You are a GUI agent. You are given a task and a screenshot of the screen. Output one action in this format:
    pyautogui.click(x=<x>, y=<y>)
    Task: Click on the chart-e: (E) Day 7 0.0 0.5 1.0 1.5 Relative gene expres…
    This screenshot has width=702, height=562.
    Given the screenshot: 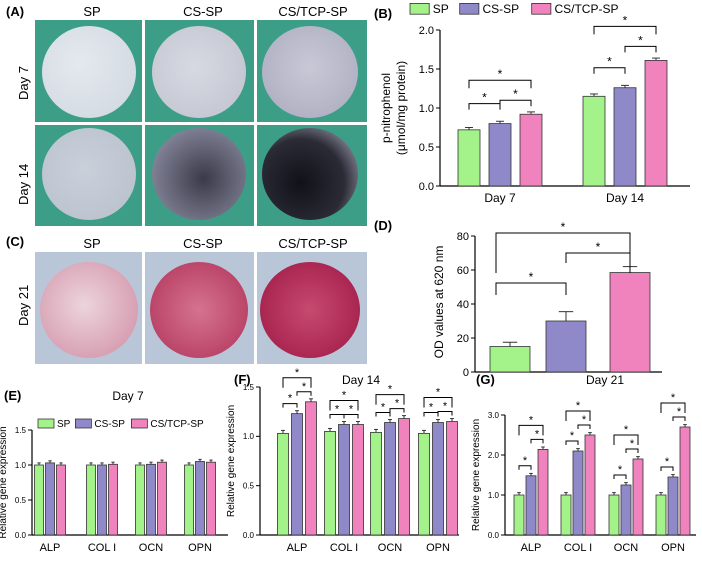 What is the action you would take?
    pyautogui.click(x=114, y=471)
    